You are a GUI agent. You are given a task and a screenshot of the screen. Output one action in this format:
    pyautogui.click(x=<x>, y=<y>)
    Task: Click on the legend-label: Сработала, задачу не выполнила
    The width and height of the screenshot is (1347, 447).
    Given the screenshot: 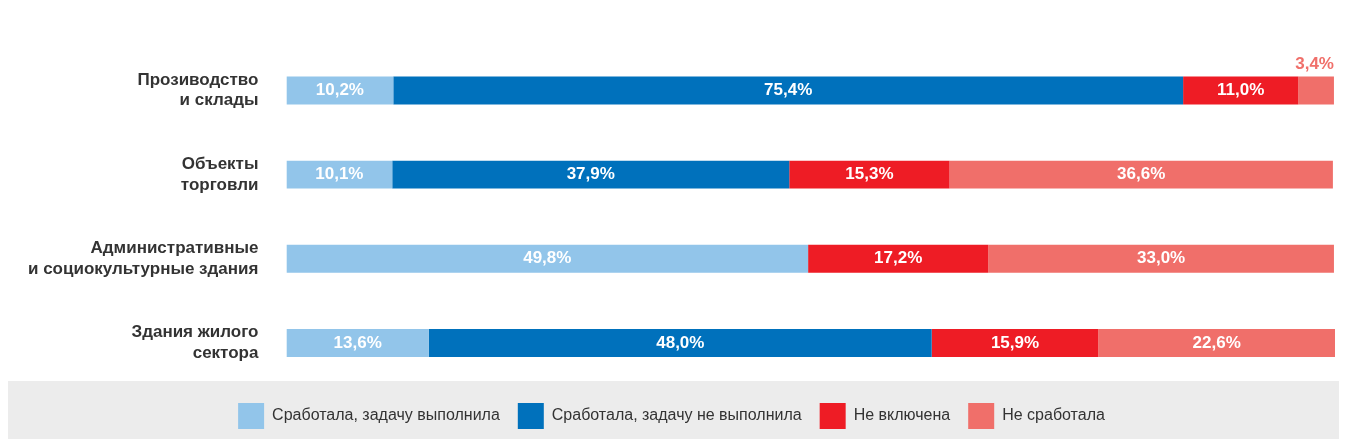 What is the action you would take?
    pyautogui.click(x=676, y=415)
    